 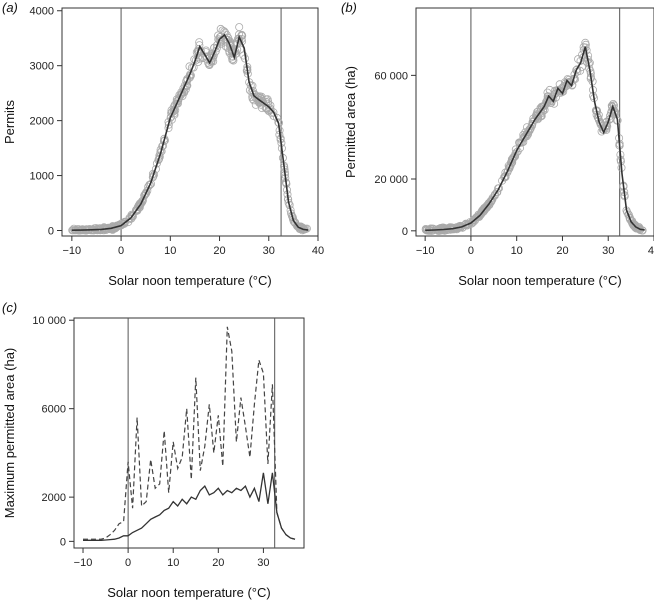 I want to click on panel-a-scatter-points, so click(x=189, y=129).